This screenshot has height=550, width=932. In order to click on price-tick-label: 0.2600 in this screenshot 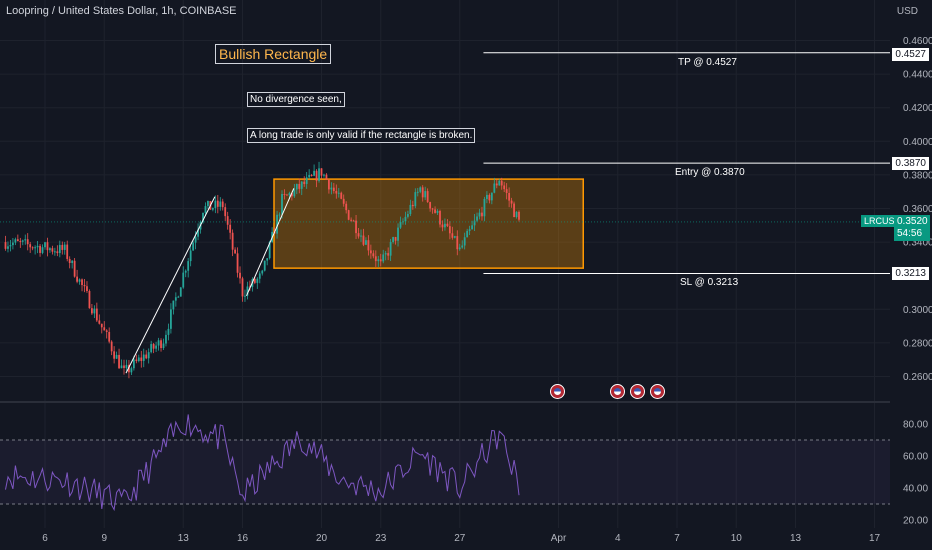, I will do `click(917, 377)`.